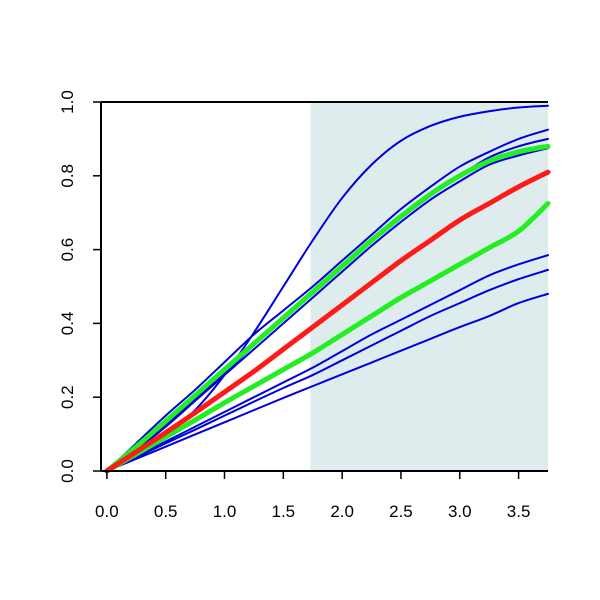 The image size is (600, 600). Describe the element at coordinates (67, 250) in the screenshot. I see `y-tick-label: 0.6` at that location.